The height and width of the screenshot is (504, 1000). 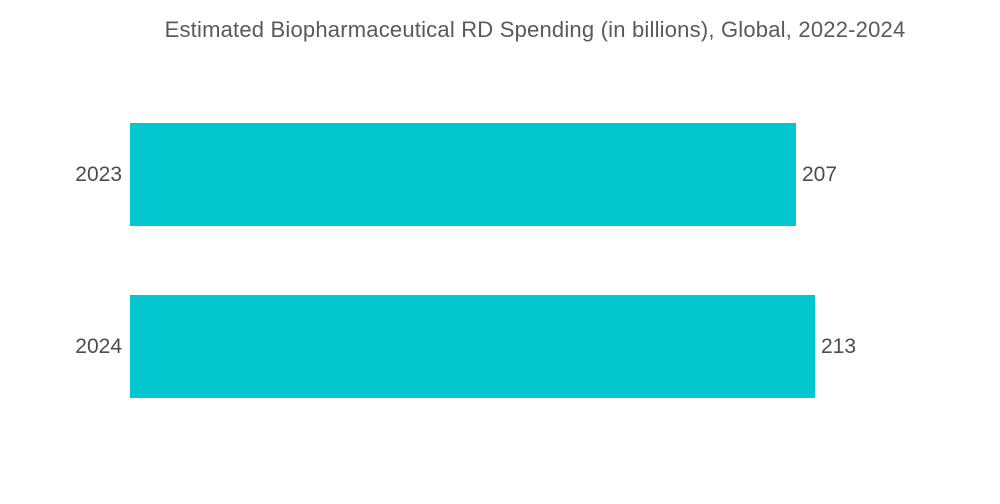 I want to click on value-label: 213, so click(x=839, y=346).